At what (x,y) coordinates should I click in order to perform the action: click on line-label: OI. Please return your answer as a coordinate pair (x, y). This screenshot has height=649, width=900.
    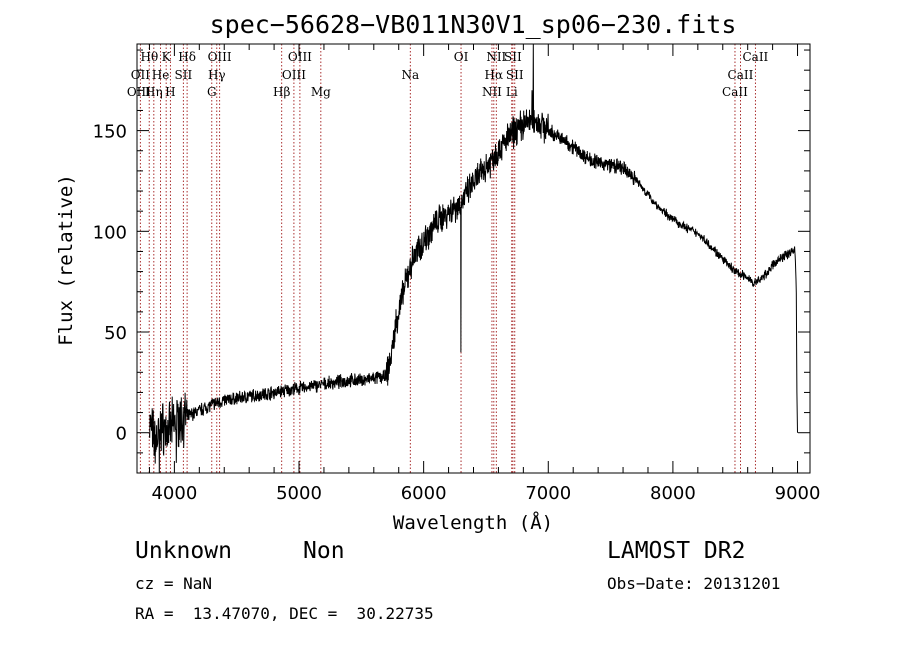
    Looking at the image, I should click on (461, 57).